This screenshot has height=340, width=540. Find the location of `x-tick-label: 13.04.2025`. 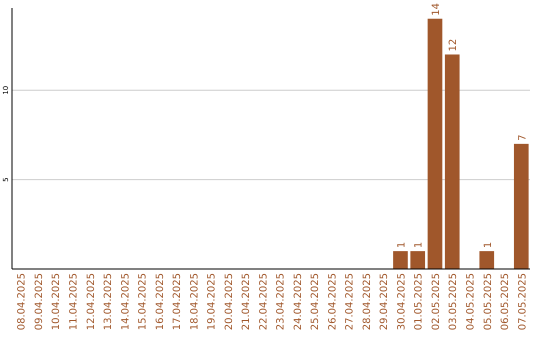

x-tick-label: 13.04.2025 is located at coordinates (108, 301).